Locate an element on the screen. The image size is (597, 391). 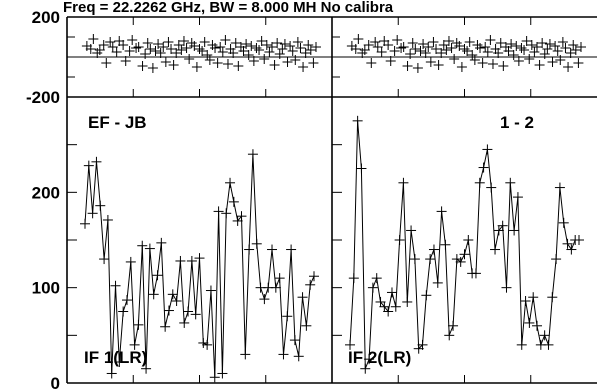
phase-tick-label-1: -200 is located at coordinates (43, 97).